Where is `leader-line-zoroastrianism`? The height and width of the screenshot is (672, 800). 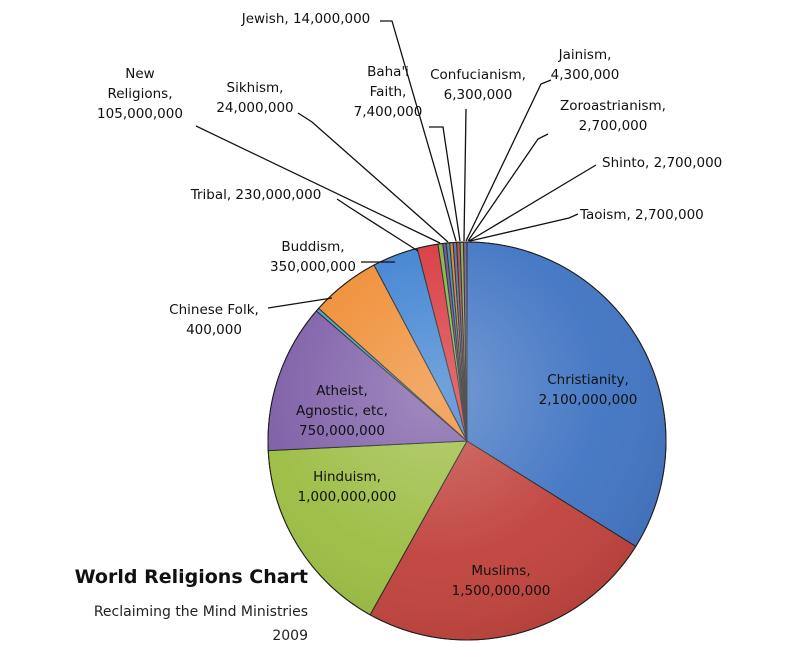 leader-line-zoroastrianism is located at coordinates (508, 187).